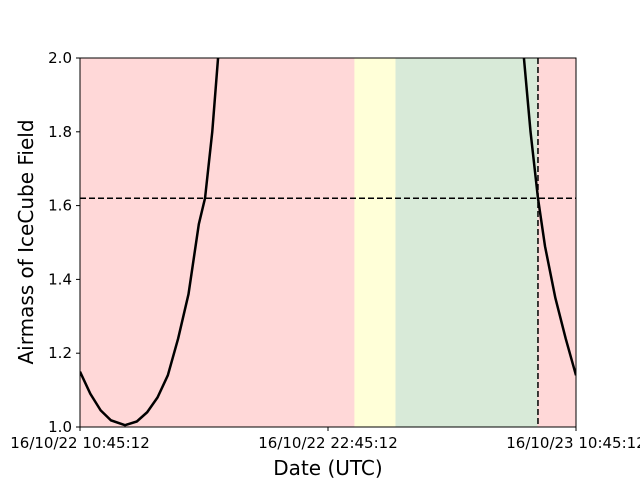 This screenshot has width=640, height=480. I want to click on y-tick-label: 1.2, so click(60, 353).